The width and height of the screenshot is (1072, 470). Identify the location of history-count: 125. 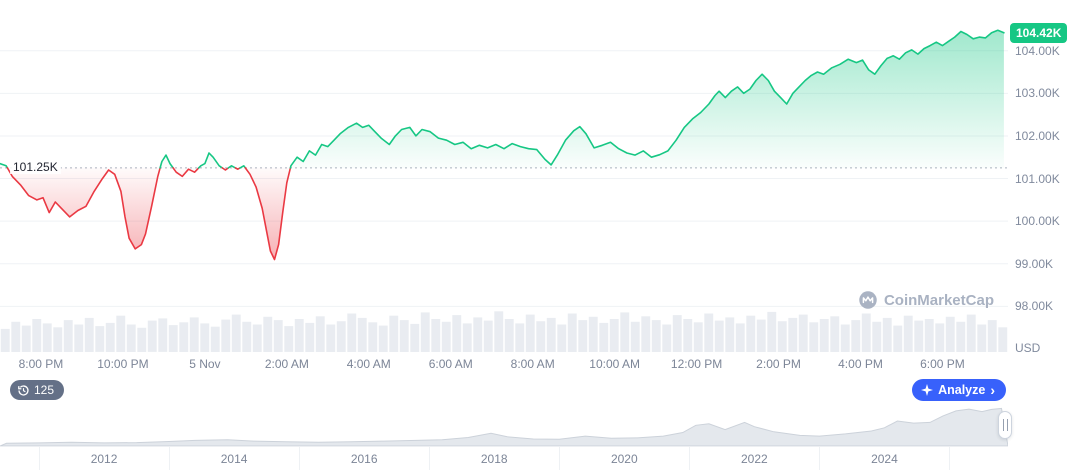
(44, 390).